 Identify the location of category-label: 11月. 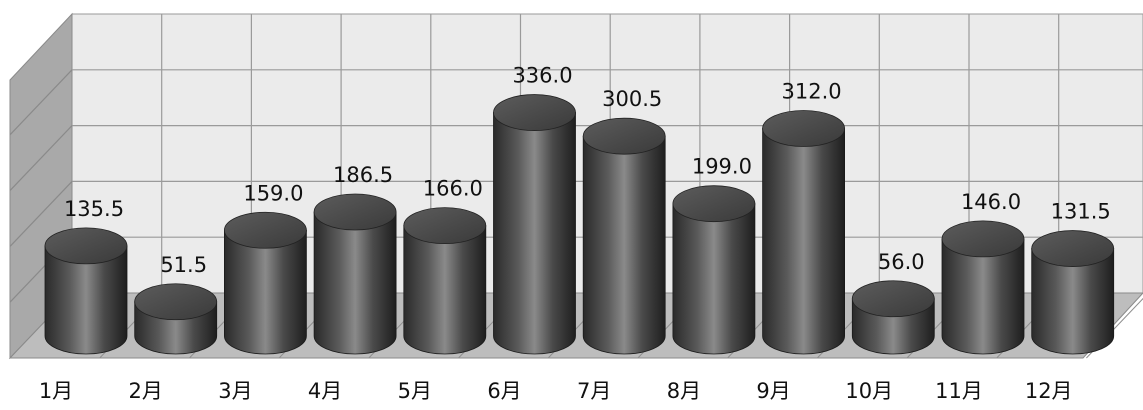
(959, 391).